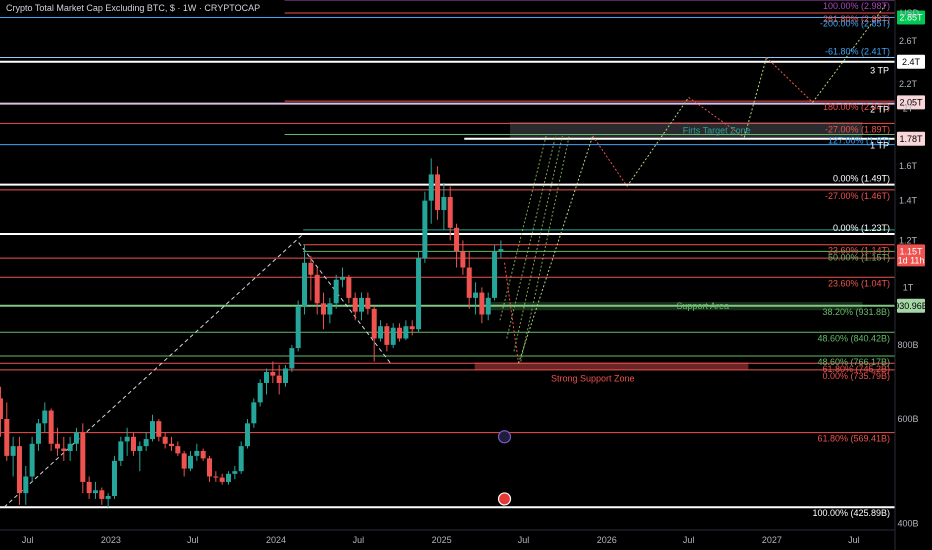 The width and height of the screenshot is (932, 550). Describe the element at coordinates (772, 540) in the screenshot. I see `x-tick-label: 2027` at that location.